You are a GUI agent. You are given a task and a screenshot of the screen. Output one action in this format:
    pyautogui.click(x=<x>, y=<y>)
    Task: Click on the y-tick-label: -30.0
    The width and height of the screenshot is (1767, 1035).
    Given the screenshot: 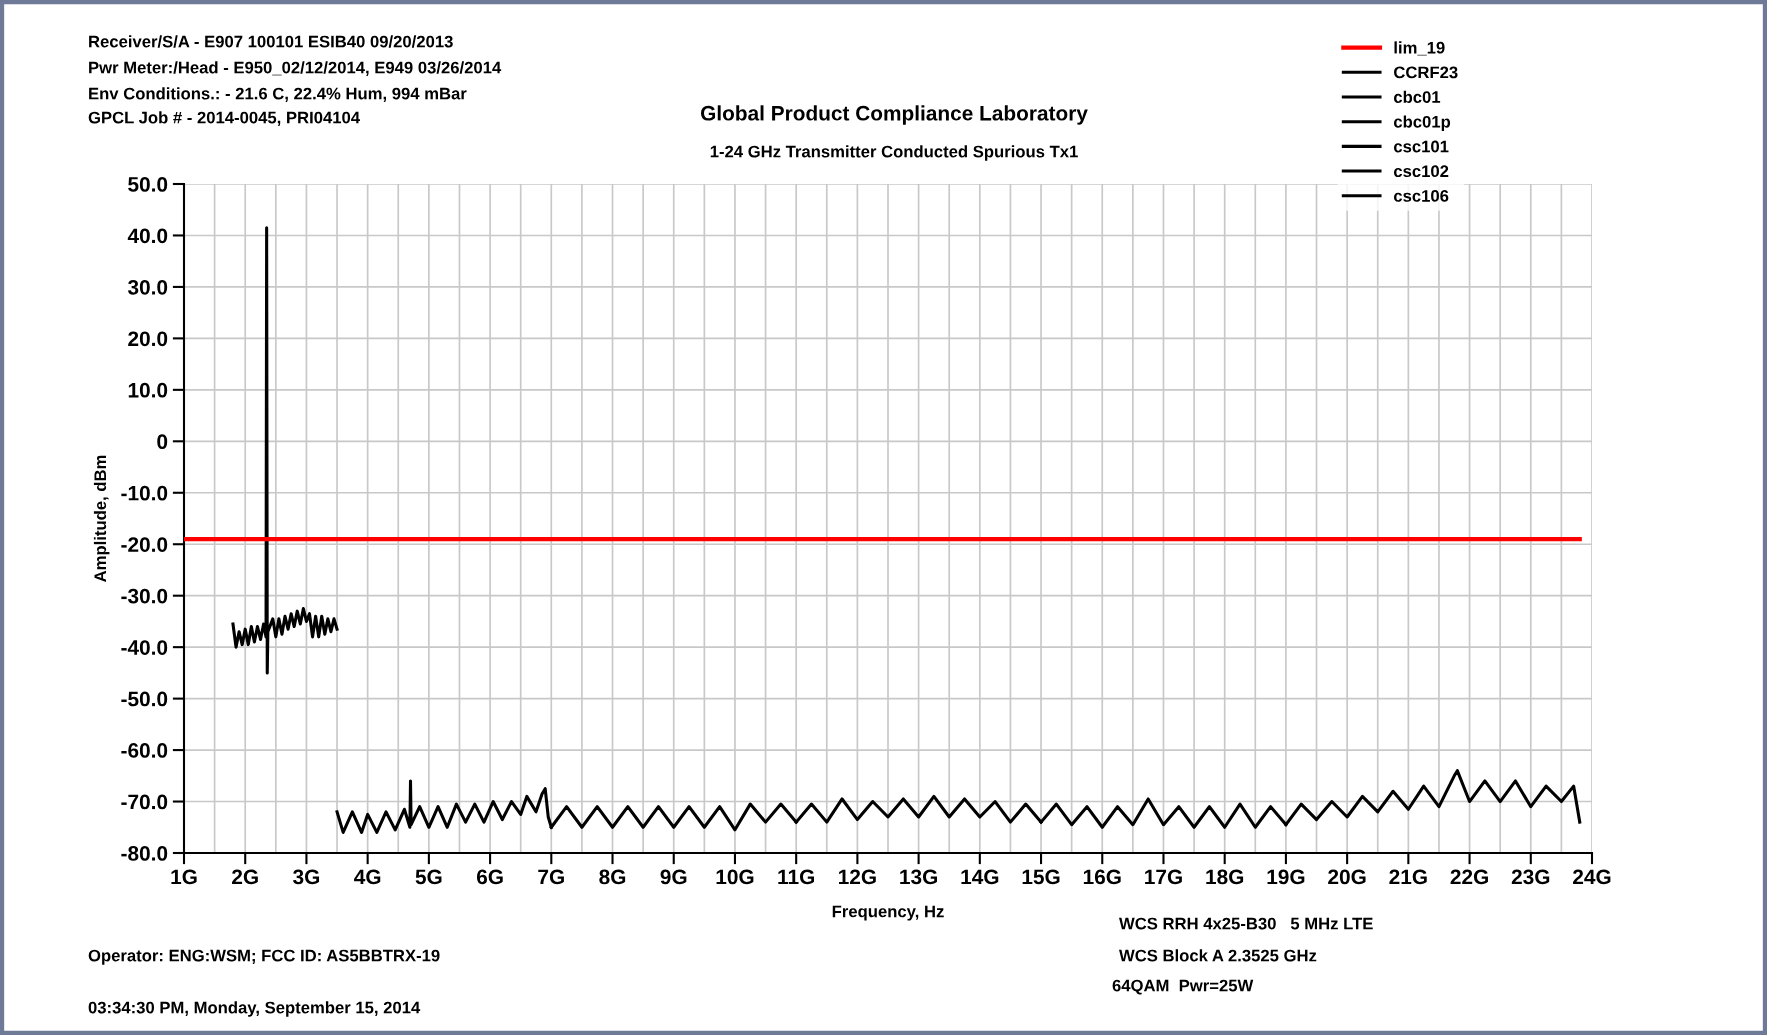 What is the action you would take?
    pyautogui.click(x=144, y=596)
    